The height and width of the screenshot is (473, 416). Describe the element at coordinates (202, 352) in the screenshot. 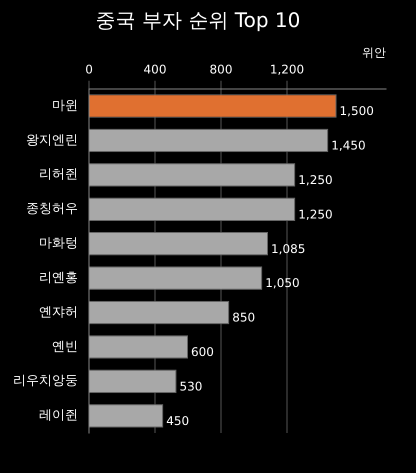

I see `data-label: 600` at that location.